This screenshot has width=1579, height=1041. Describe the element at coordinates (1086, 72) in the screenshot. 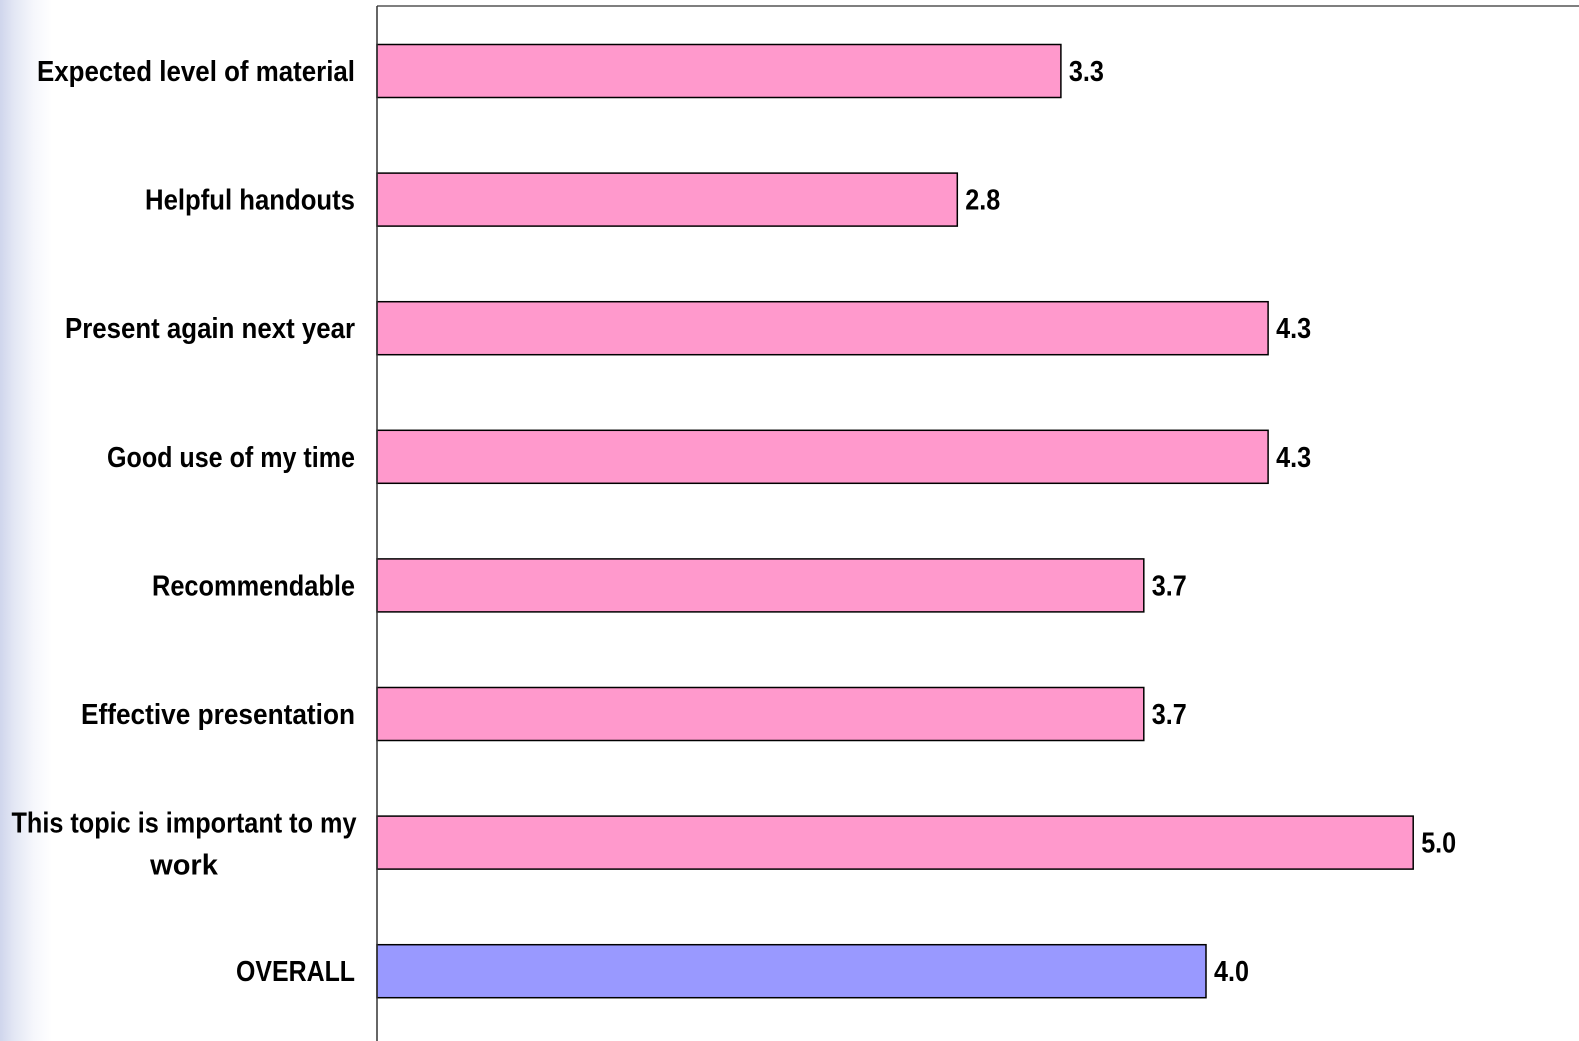

I see `value-label-0: 3.3` at that location.